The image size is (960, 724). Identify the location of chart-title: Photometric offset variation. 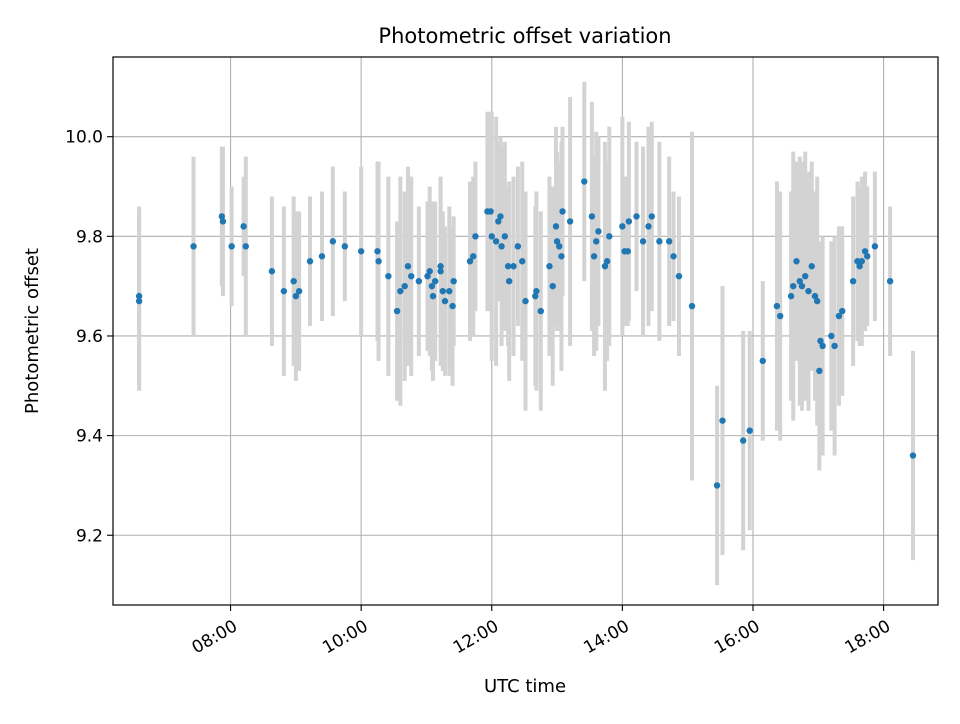
(524, 36).